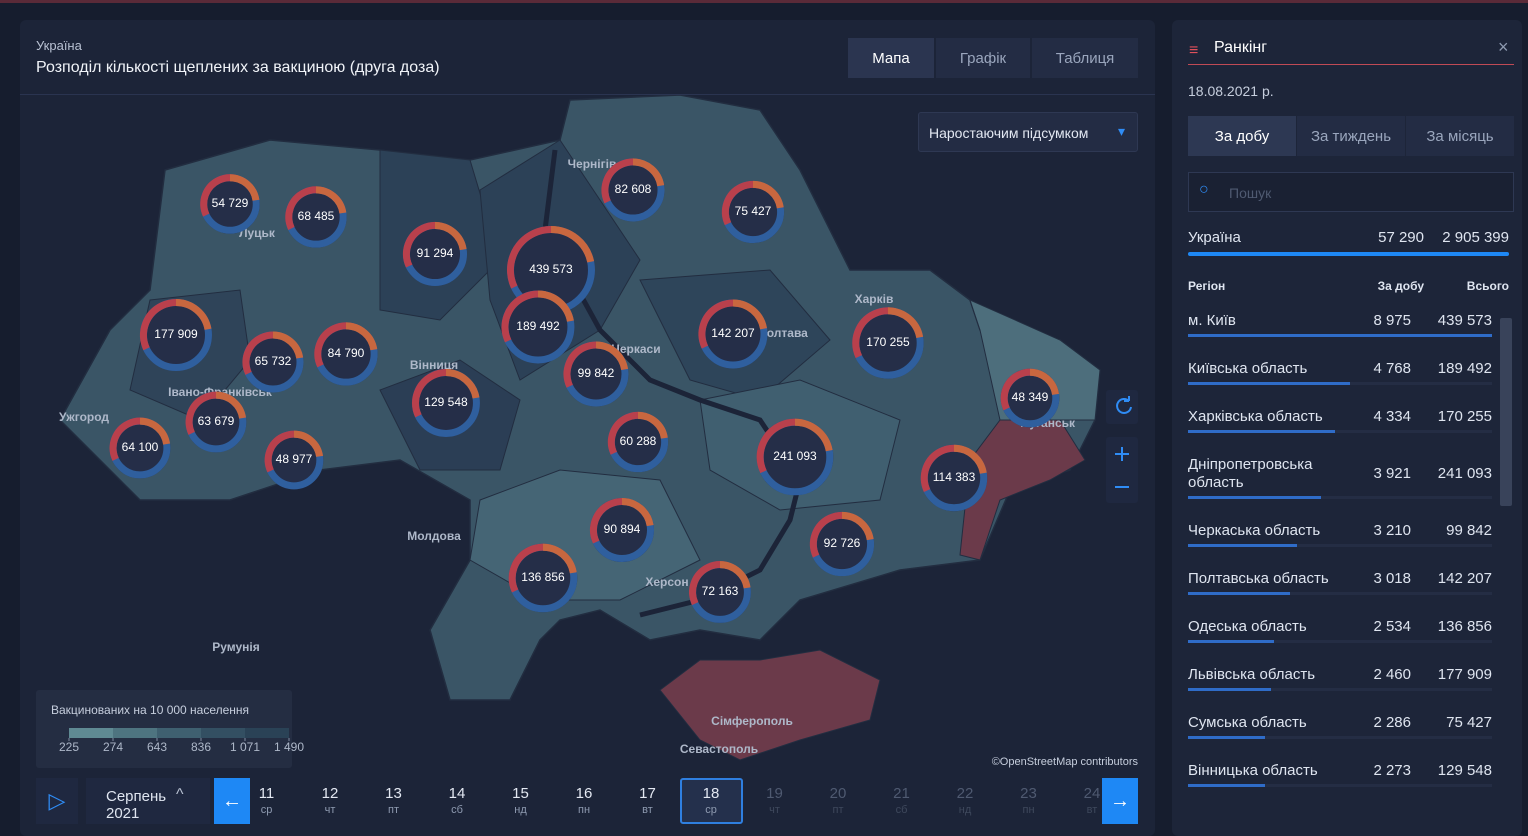 The image size is (1528, 836). What do you see at coordinates (1506, 412) in the screenshot?
I see `scrollbar` at bounding box center [1506, 412].